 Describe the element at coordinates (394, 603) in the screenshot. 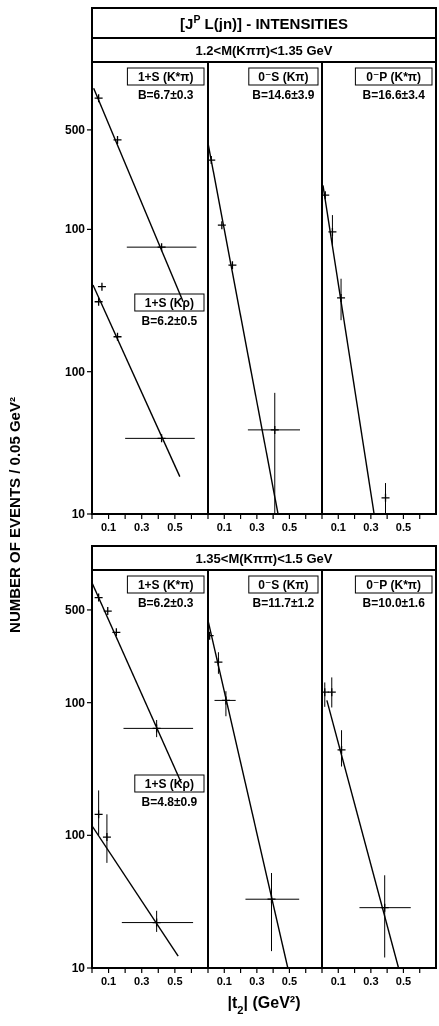

I see `annotation: B=10.0±1.6` at that location.